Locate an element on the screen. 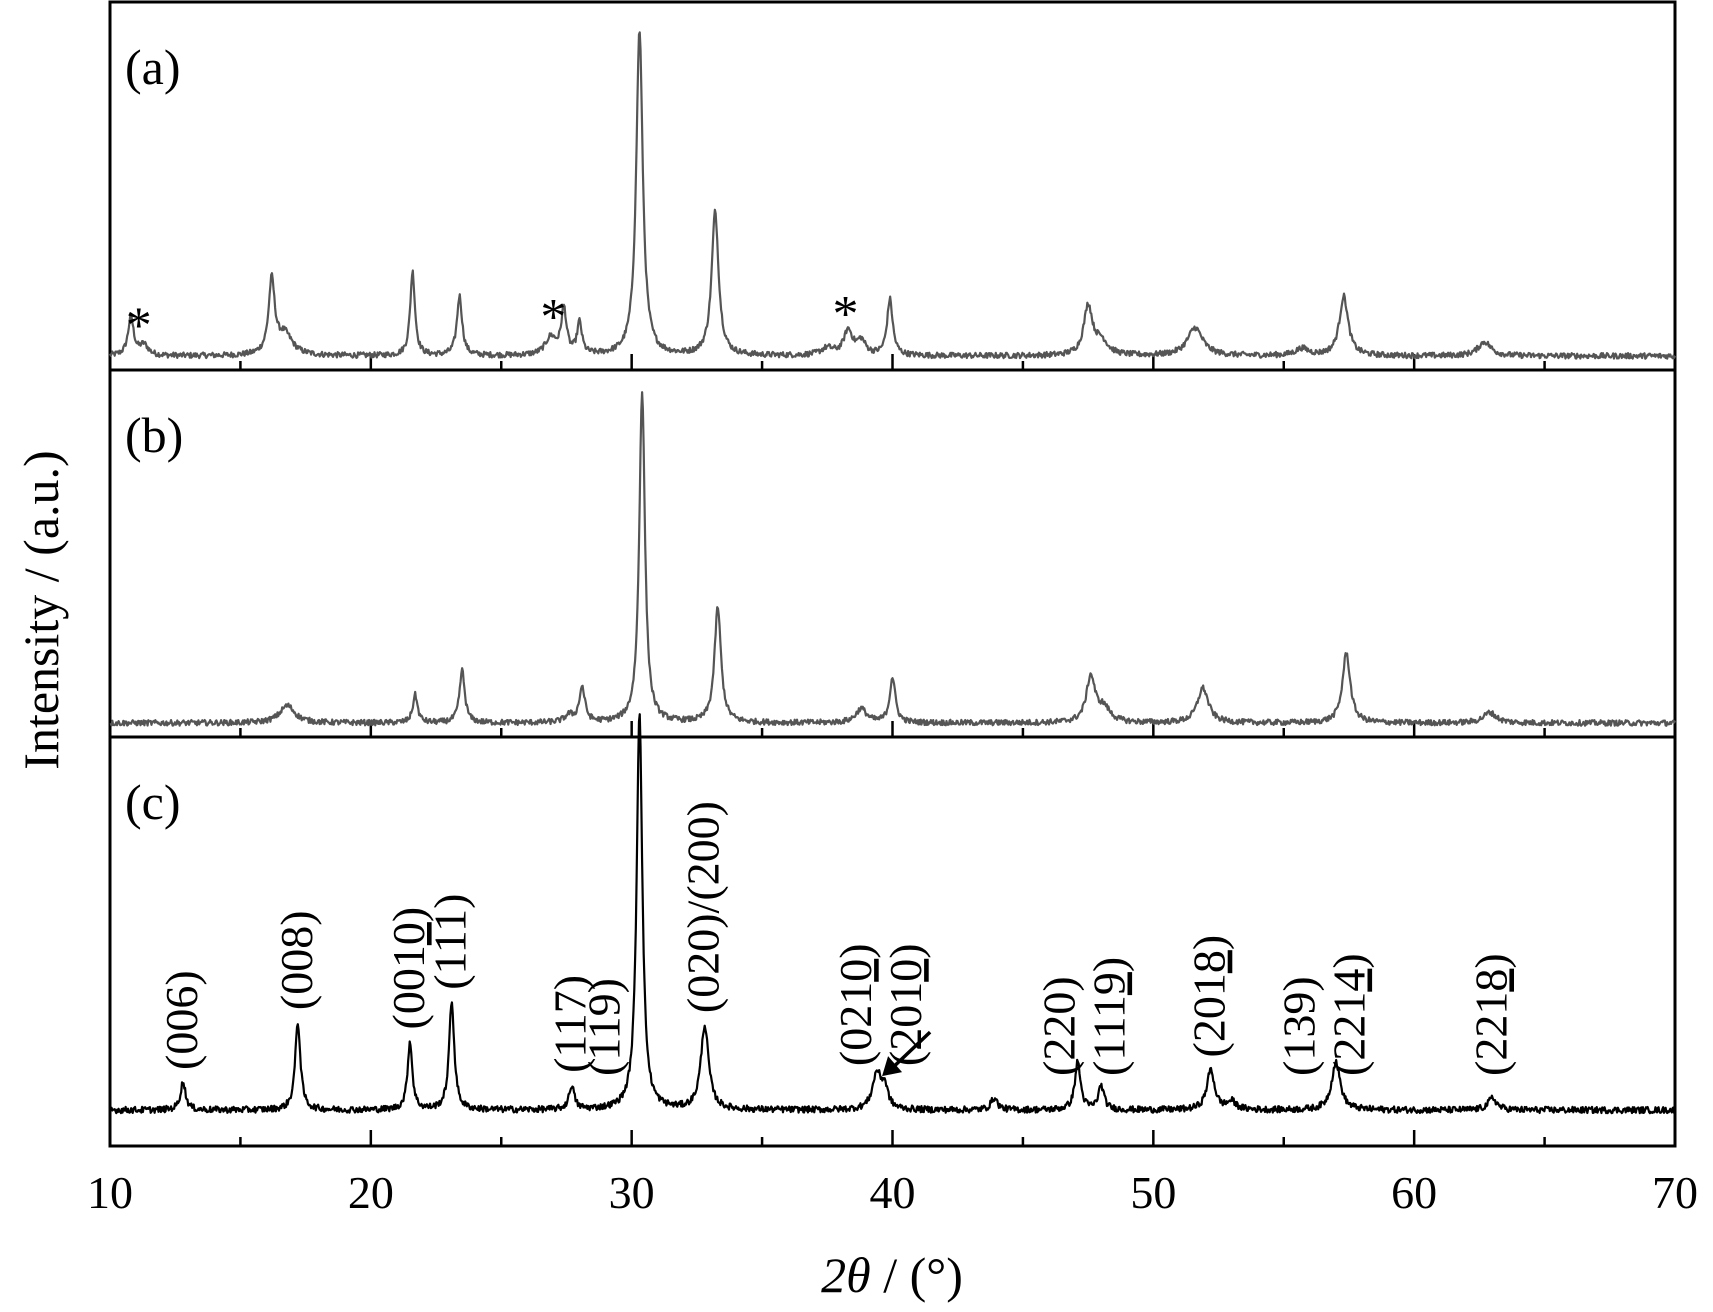 The width and height of the screenshot is (1713, 1312). miller-index-part: (111 is located at coordinates (1109, 1035).